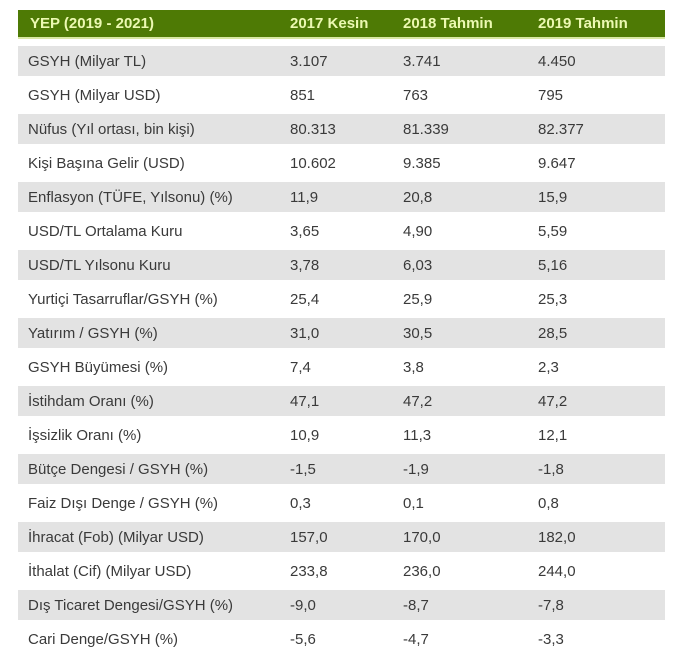 The image size is (700, 670). Describe the element at coordinates (309, 537) in the screenshot. I see `cell-2017: 157,0` at that location.